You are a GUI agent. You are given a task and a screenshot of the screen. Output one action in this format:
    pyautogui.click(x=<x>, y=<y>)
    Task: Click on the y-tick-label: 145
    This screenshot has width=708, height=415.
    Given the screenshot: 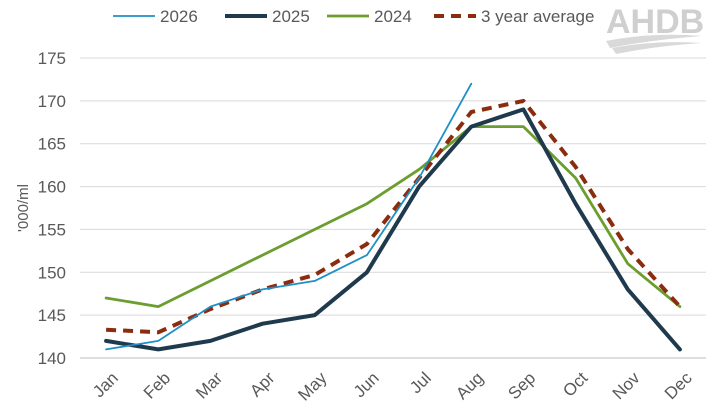 What is the action you would take?
    pyautogui.click(x=52, y=315)
    